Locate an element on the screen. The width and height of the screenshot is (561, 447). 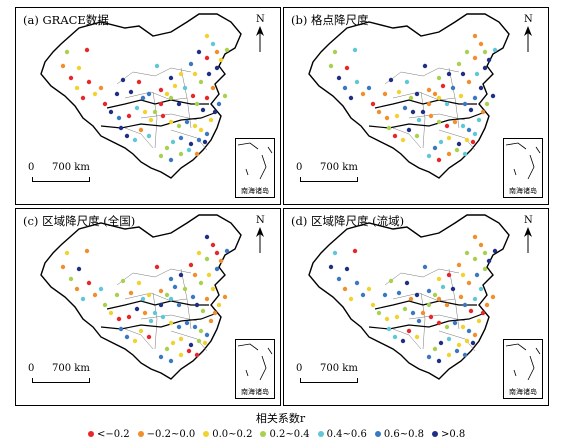
country-outline is located at coordinates (409, 96).